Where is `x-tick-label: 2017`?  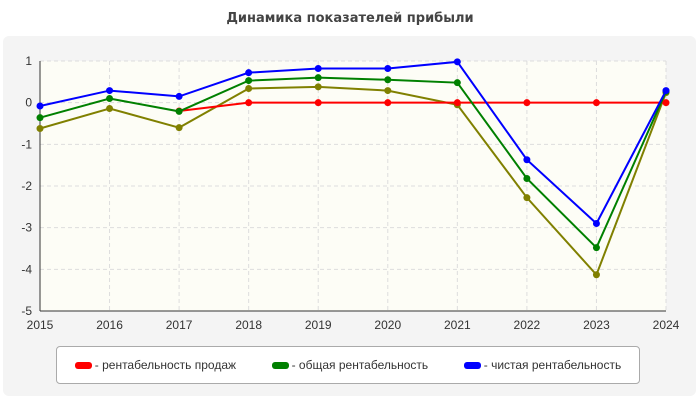 x-tick-label: 2017 is located at coordinates (179, 325).